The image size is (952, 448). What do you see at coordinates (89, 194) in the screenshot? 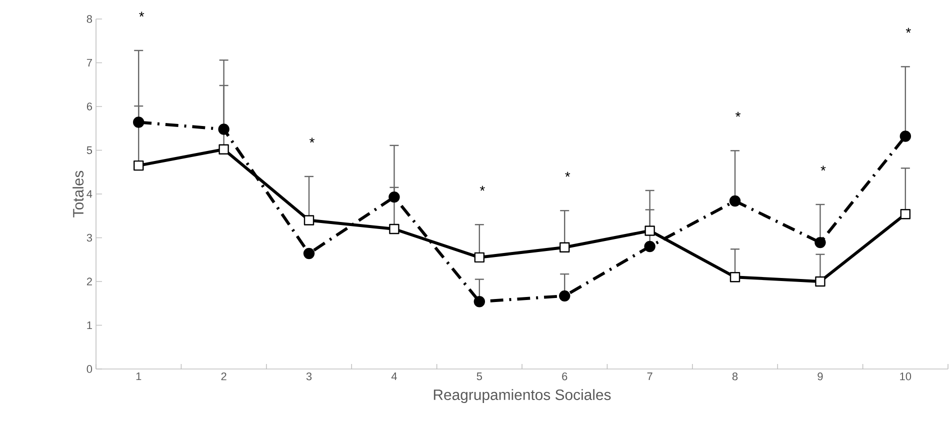
I see `y-tick-label: 4` at bounding box center [89, 194].